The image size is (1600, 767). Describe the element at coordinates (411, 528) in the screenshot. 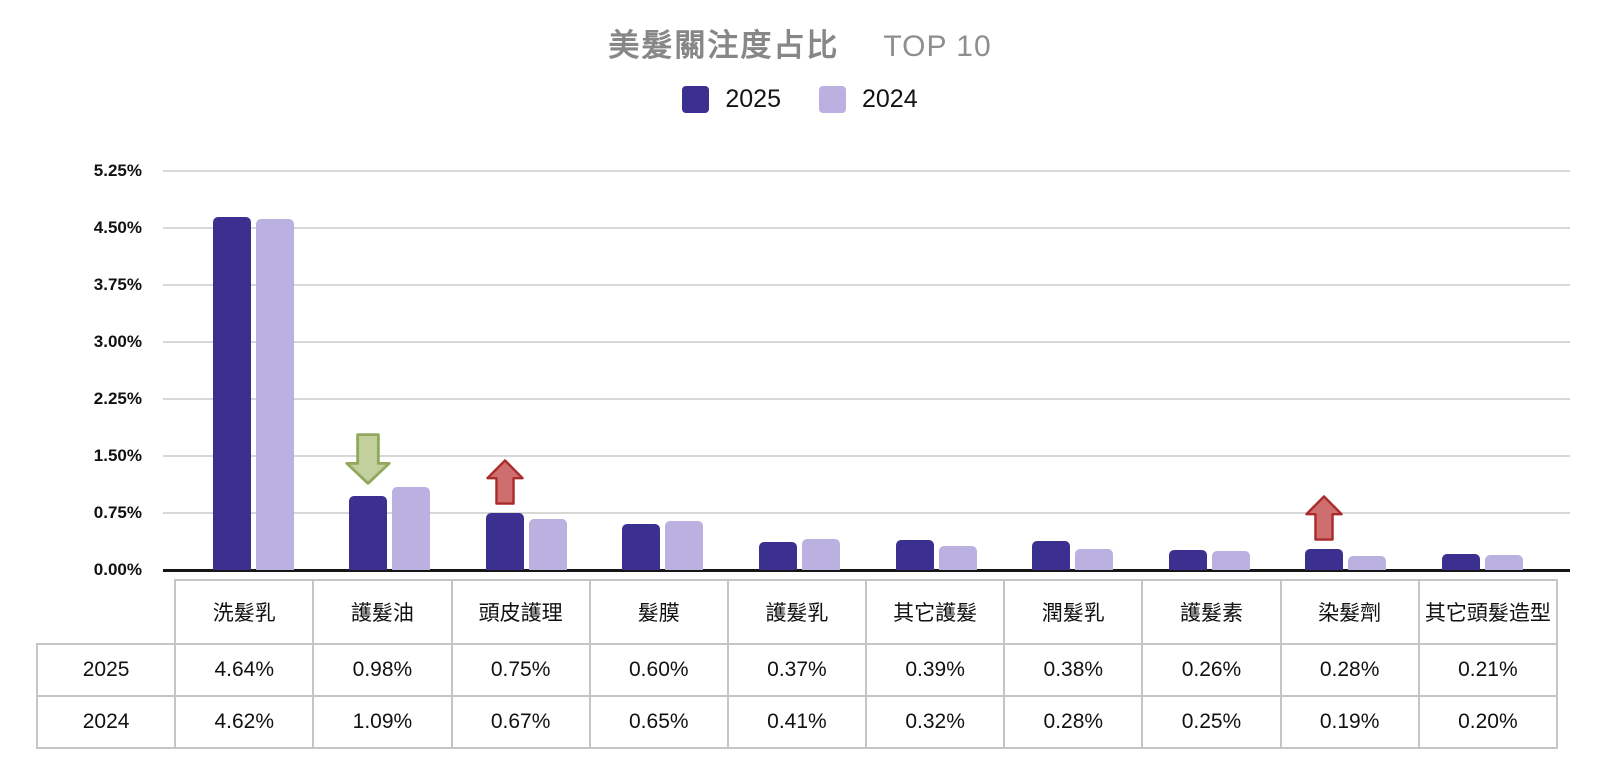

I see `bar-2024-護髮油` at that location.